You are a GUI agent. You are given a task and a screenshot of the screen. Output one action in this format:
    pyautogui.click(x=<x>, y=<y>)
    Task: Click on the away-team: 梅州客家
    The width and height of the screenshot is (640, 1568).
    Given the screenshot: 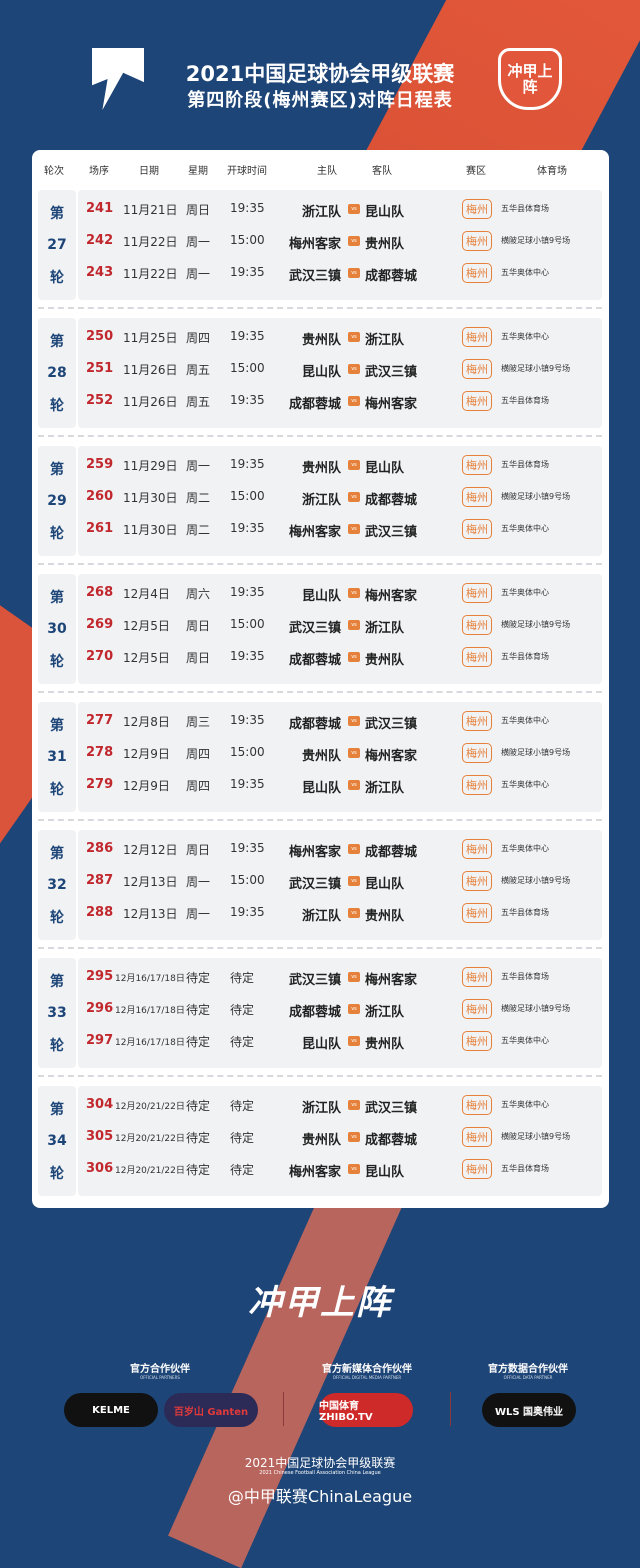 What is the action you would take?
    pyautogui.click(x=391, y=596)
    